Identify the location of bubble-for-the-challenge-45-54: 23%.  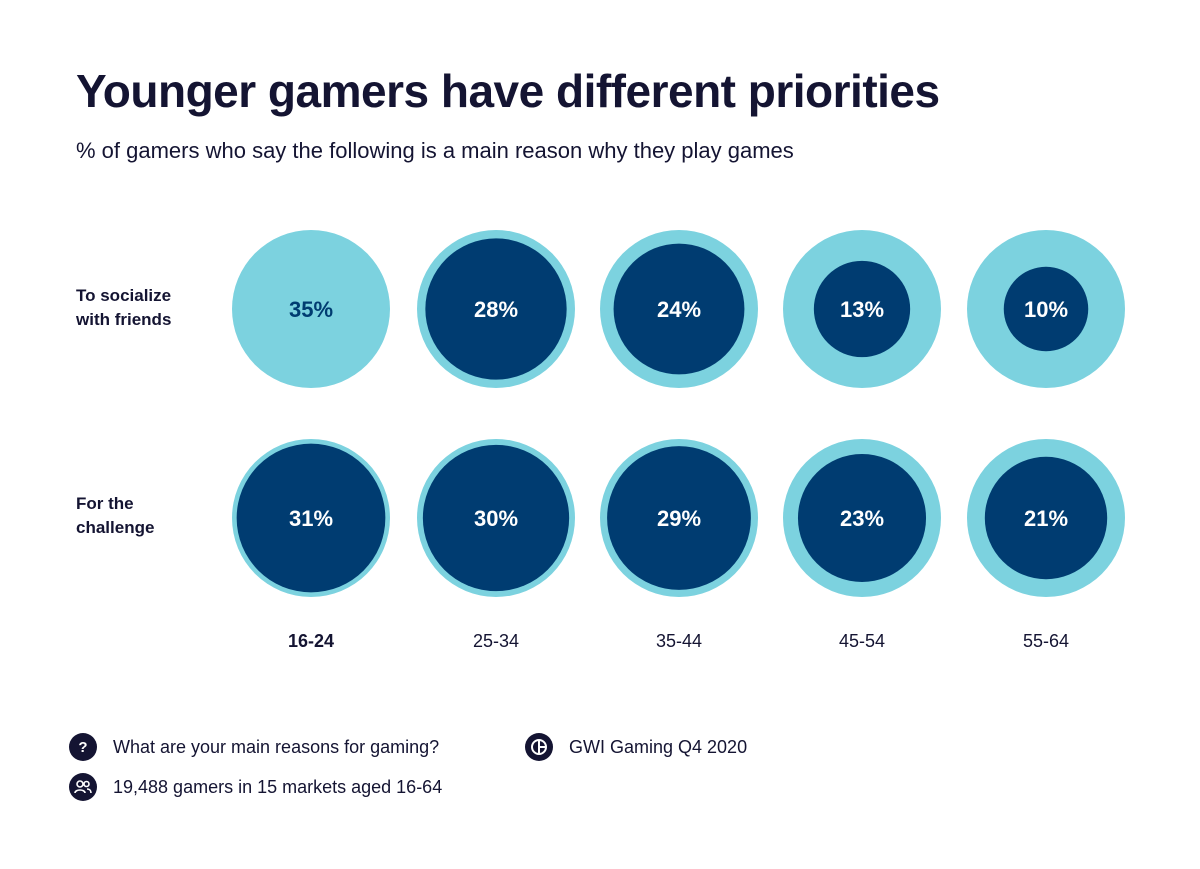
(862, 518).